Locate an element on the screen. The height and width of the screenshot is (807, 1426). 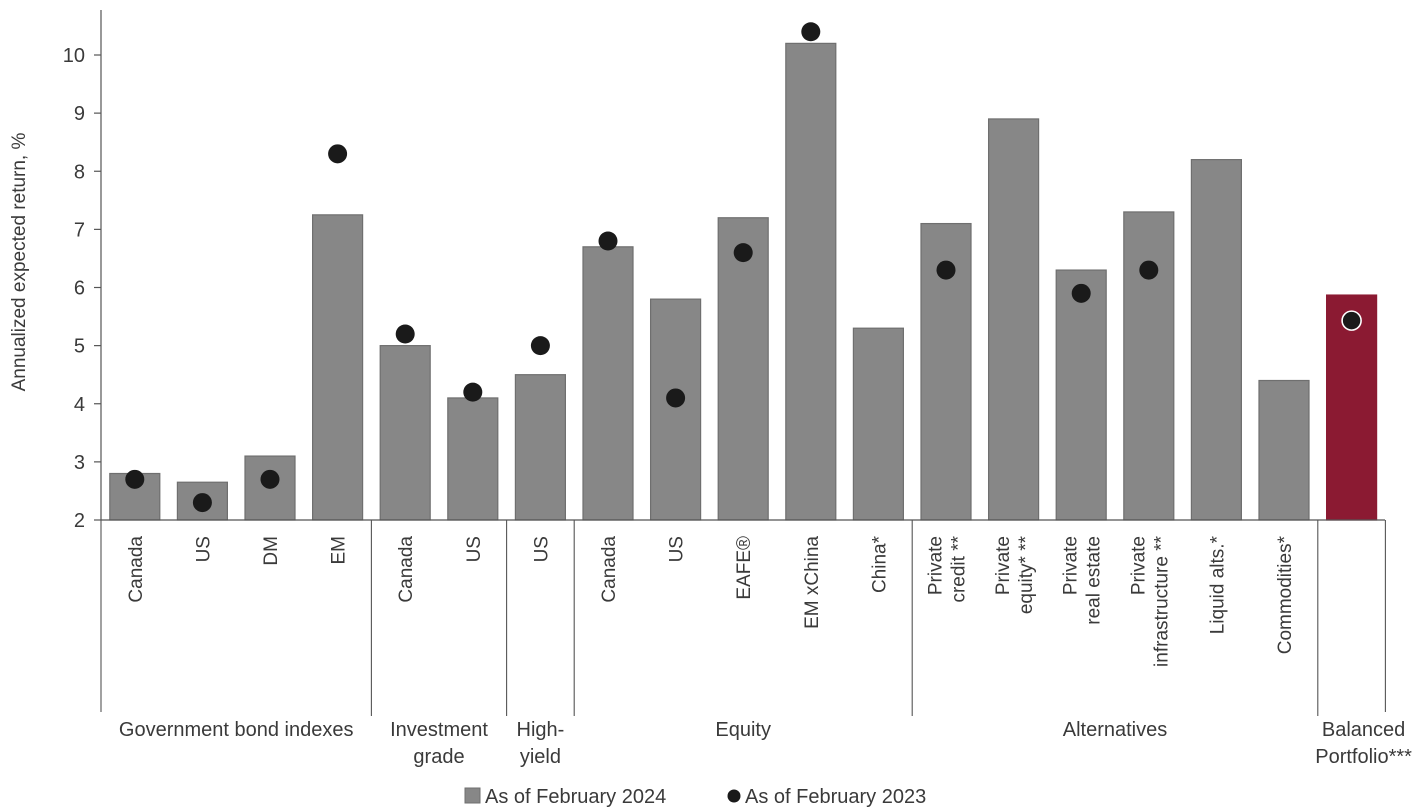
y-tick-label: 5 is located at coordinates (79, 347).